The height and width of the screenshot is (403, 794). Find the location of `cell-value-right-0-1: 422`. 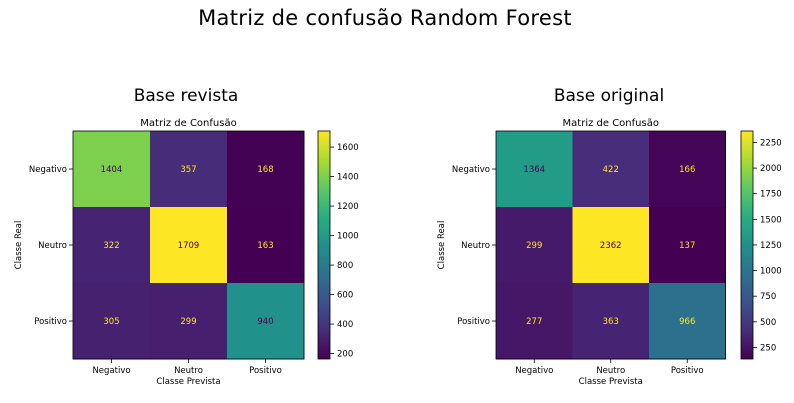

cell-value-right-0-1: 422 is located at coordinates (611, 170).